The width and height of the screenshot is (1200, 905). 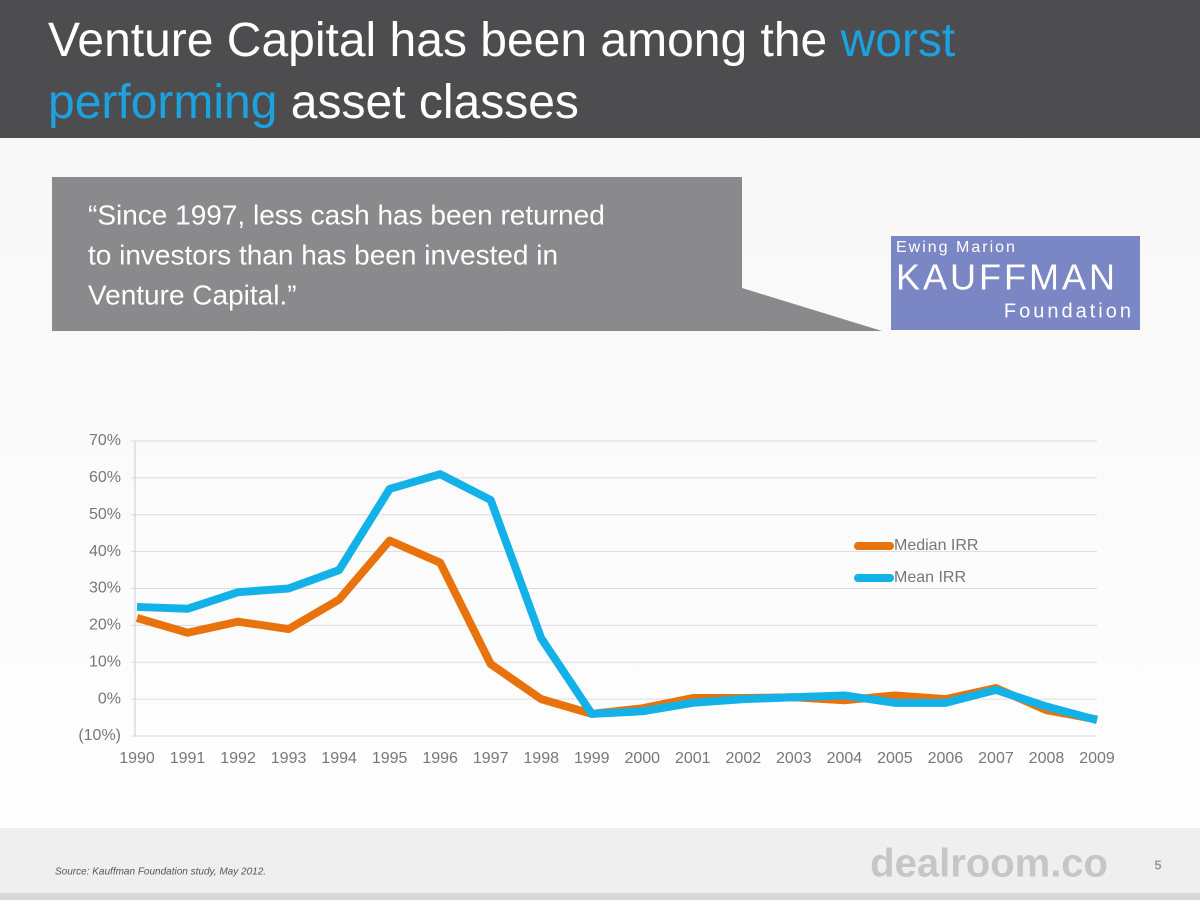 What do you see at coordinates (898, 40) in the screenshot?
I see `title-part: worst` at bounding box center [898, 40].